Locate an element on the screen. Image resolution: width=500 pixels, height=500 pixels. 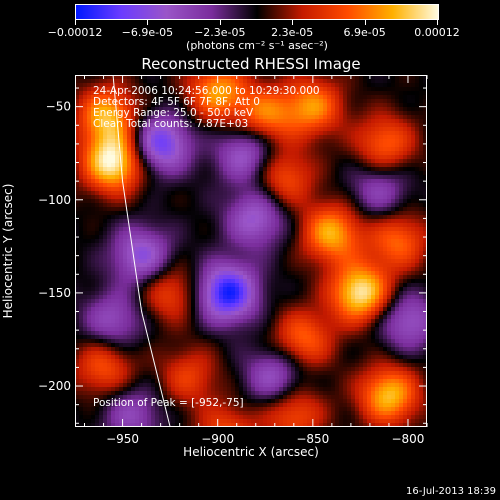
x-axis-tick-label: −800 is located at coordinates (407, 439).